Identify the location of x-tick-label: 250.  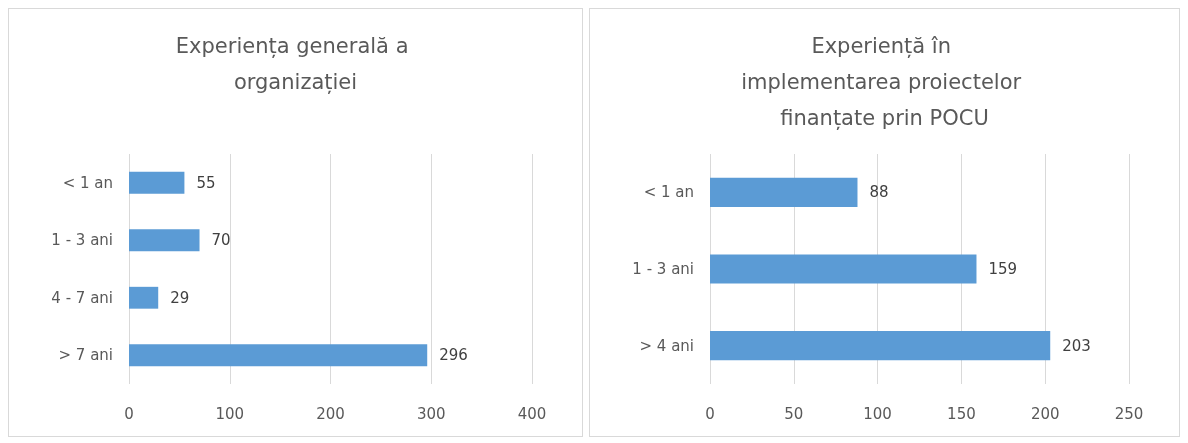
(1129, 413).